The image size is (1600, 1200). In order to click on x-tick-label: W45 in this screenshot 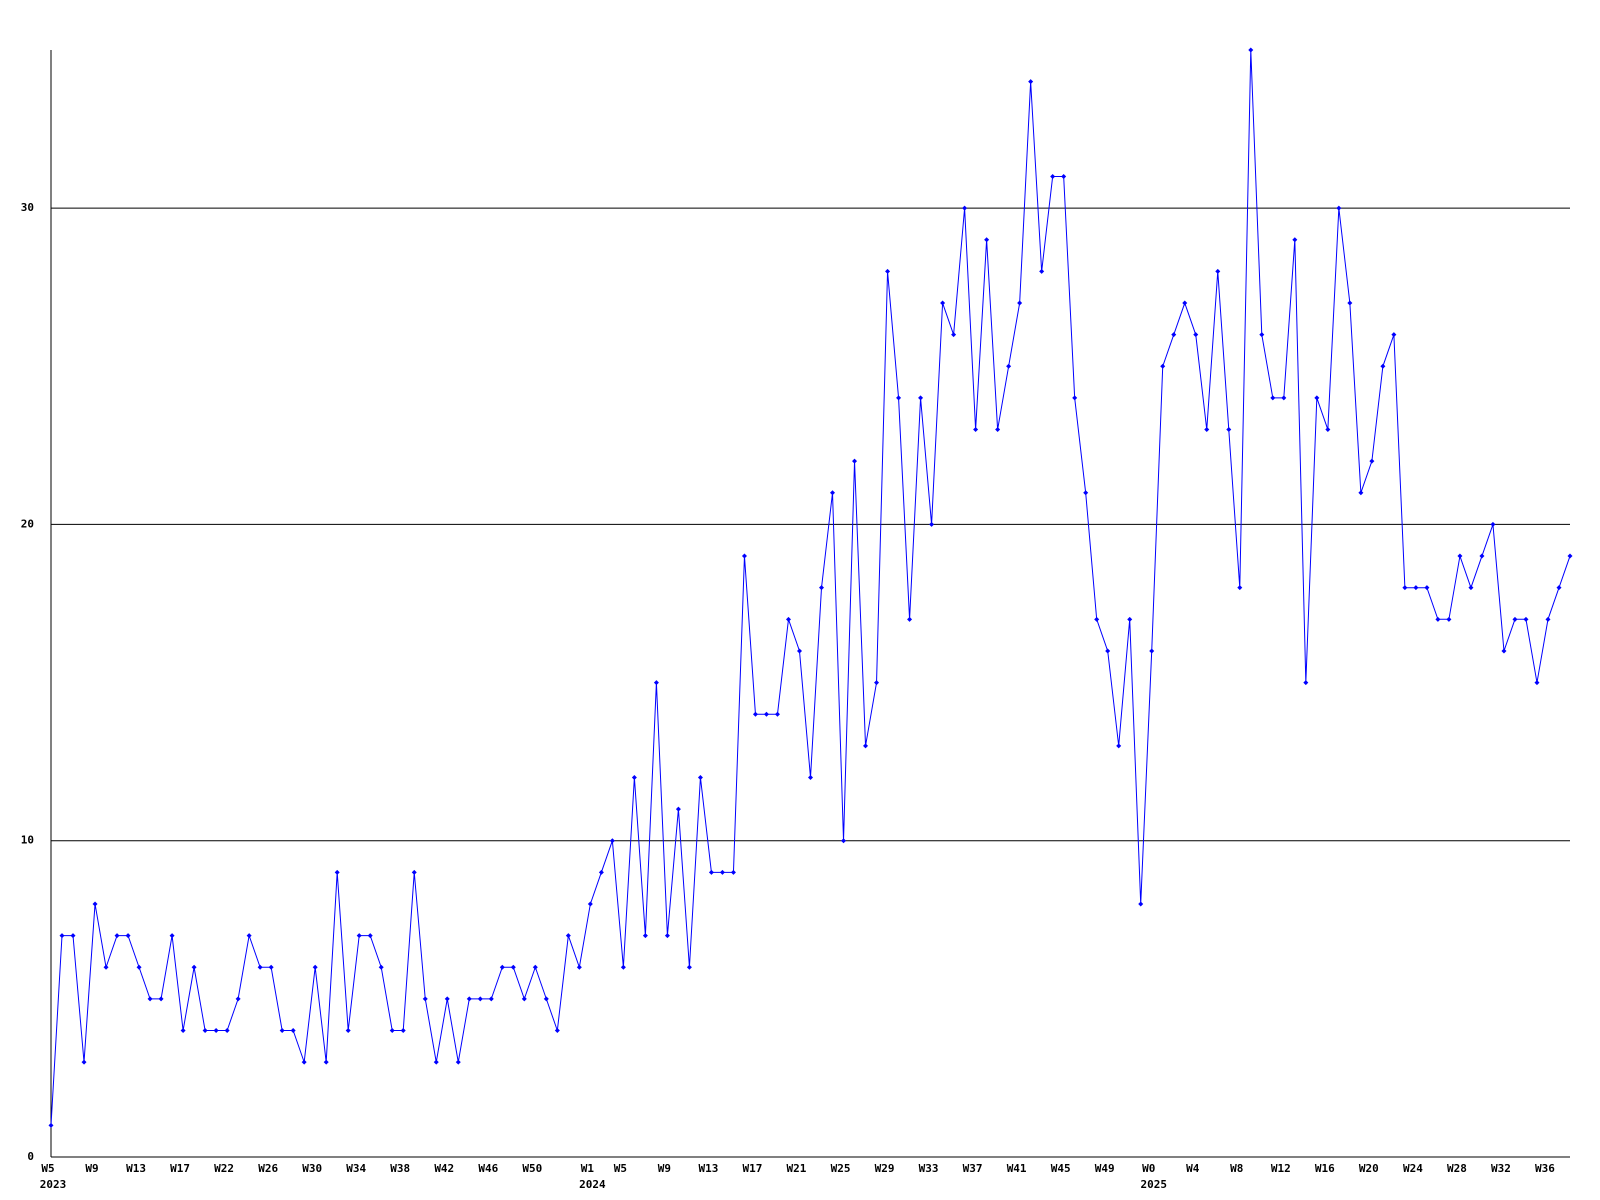, I will do `click(1061, 1168)`.